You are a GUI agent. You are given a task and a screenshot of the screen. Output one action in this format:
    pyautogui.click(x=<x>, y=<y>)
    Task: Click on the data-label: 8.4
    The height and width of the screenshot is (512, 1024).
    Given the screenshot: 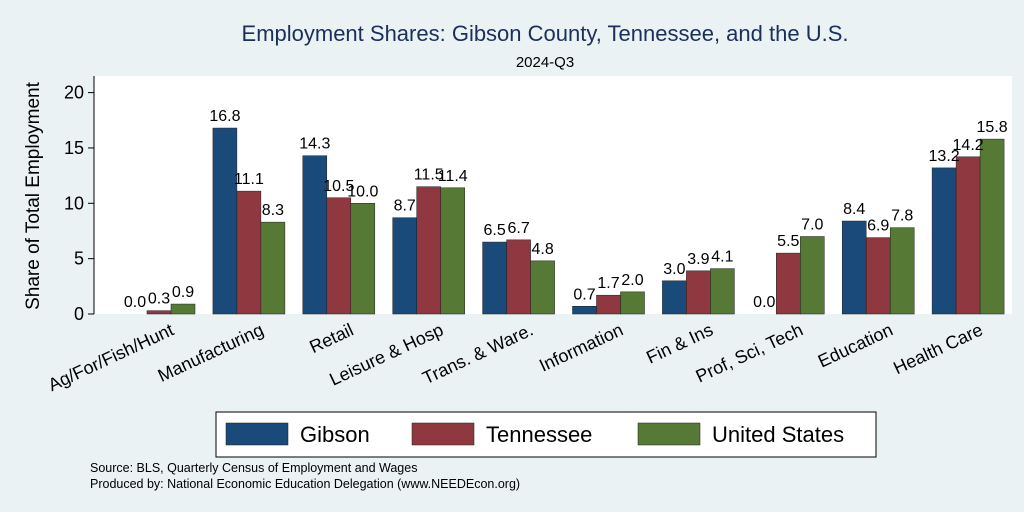 What is the action you would take?
    pyautogui.click(x=854, y=209)
    